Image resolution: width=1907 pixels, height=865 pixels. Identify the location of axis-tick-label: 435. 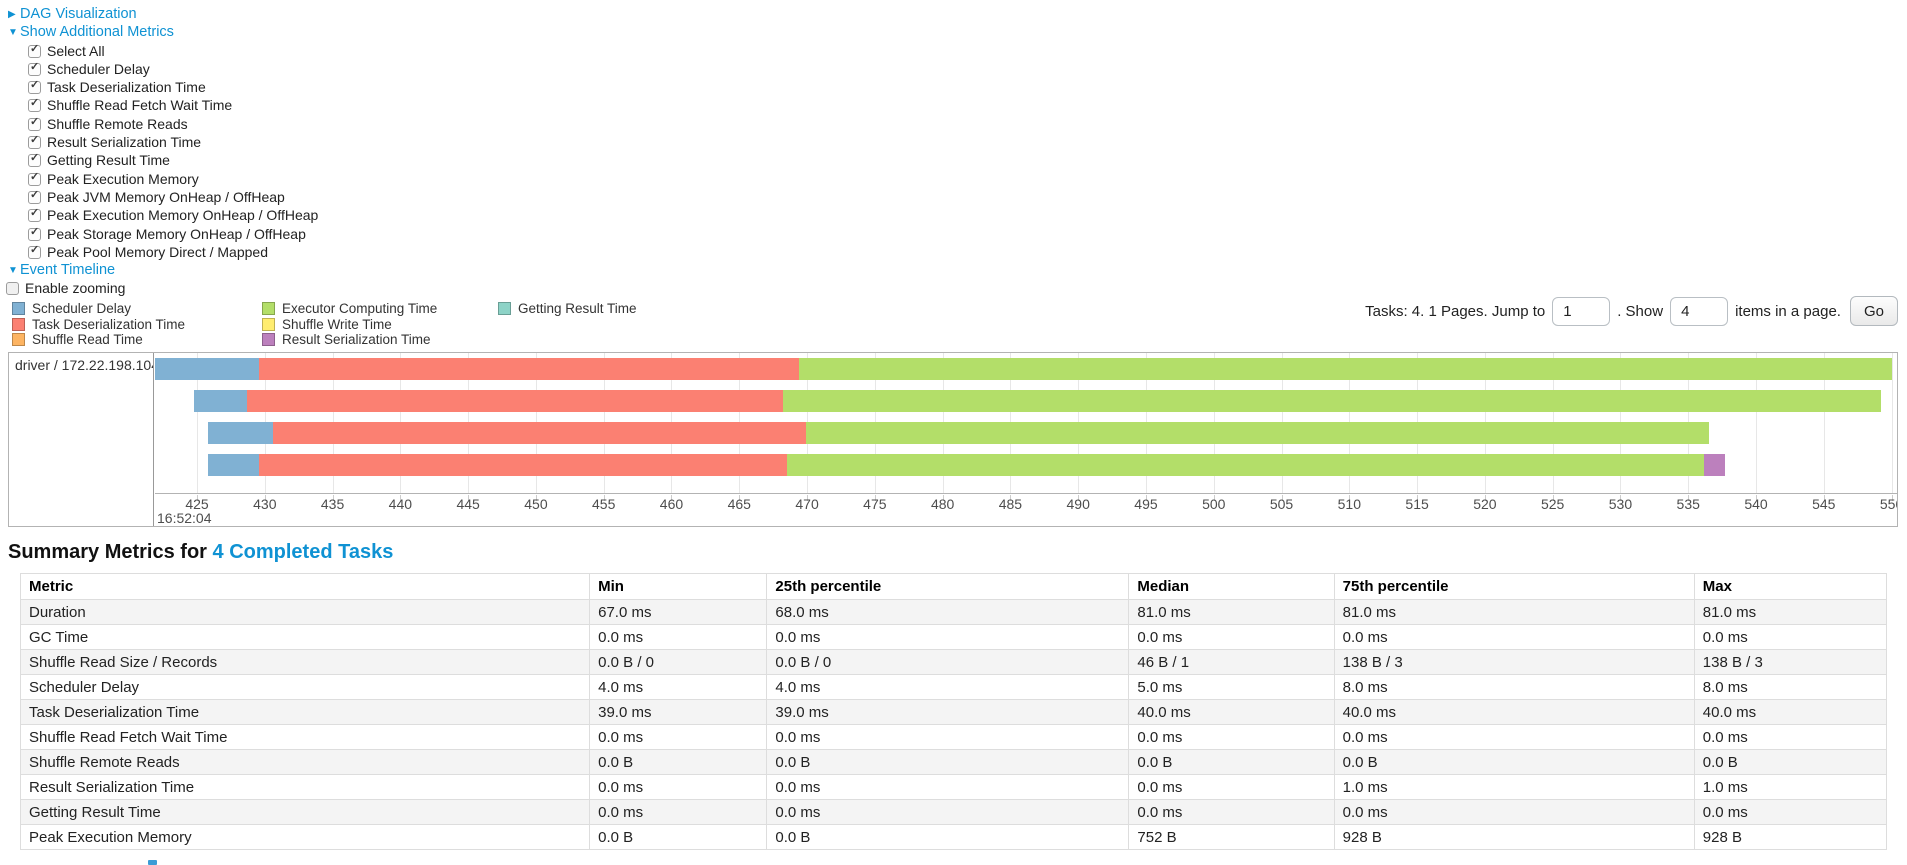
(332, 504).